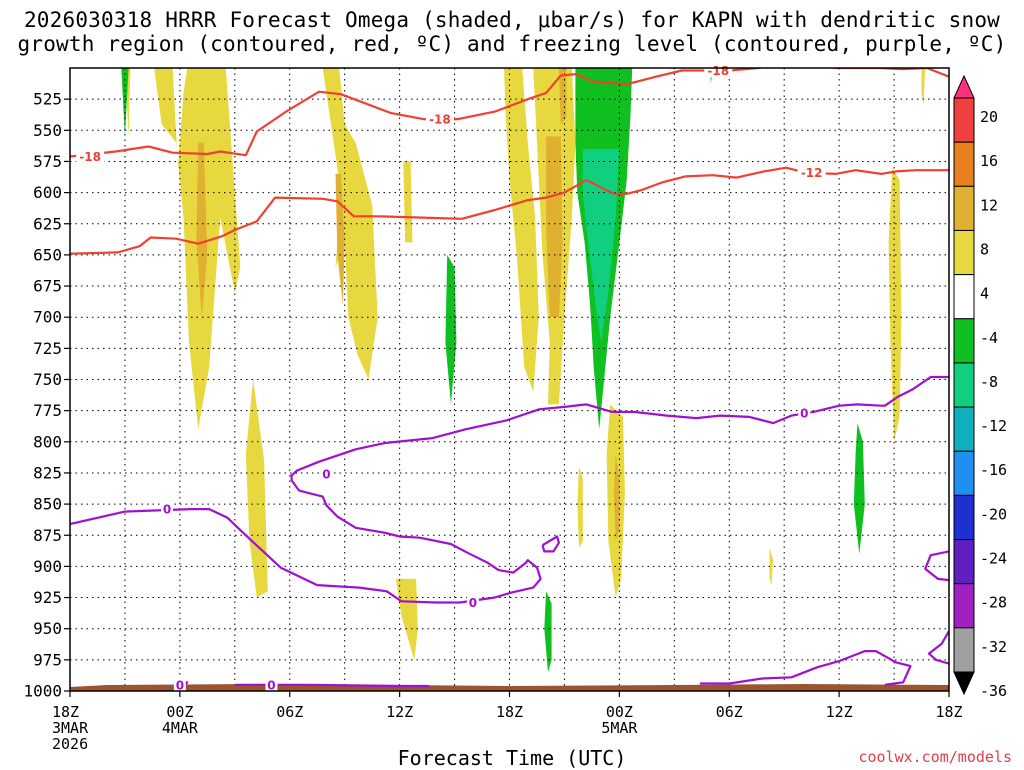  I want to click on y-tick-label: 875, so click(47, 535).